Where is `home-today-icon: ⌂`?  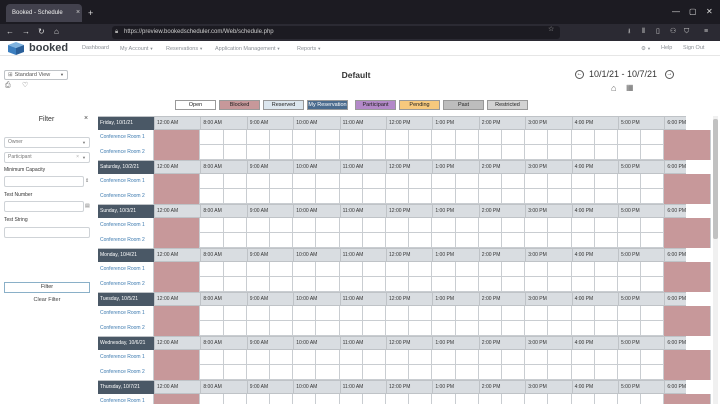
home-today-icon: ⌂ is located at coordinates (614, 88).